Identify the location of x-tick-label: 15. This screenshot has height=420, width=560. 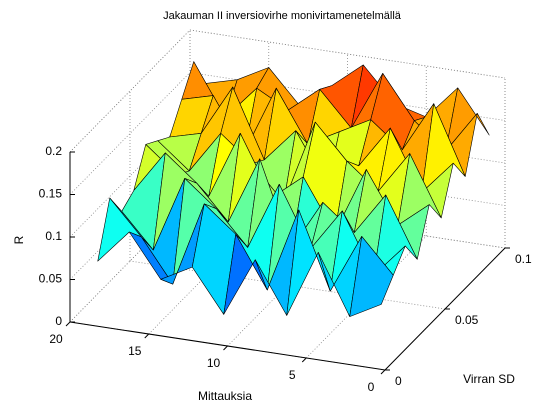
(135, 351).